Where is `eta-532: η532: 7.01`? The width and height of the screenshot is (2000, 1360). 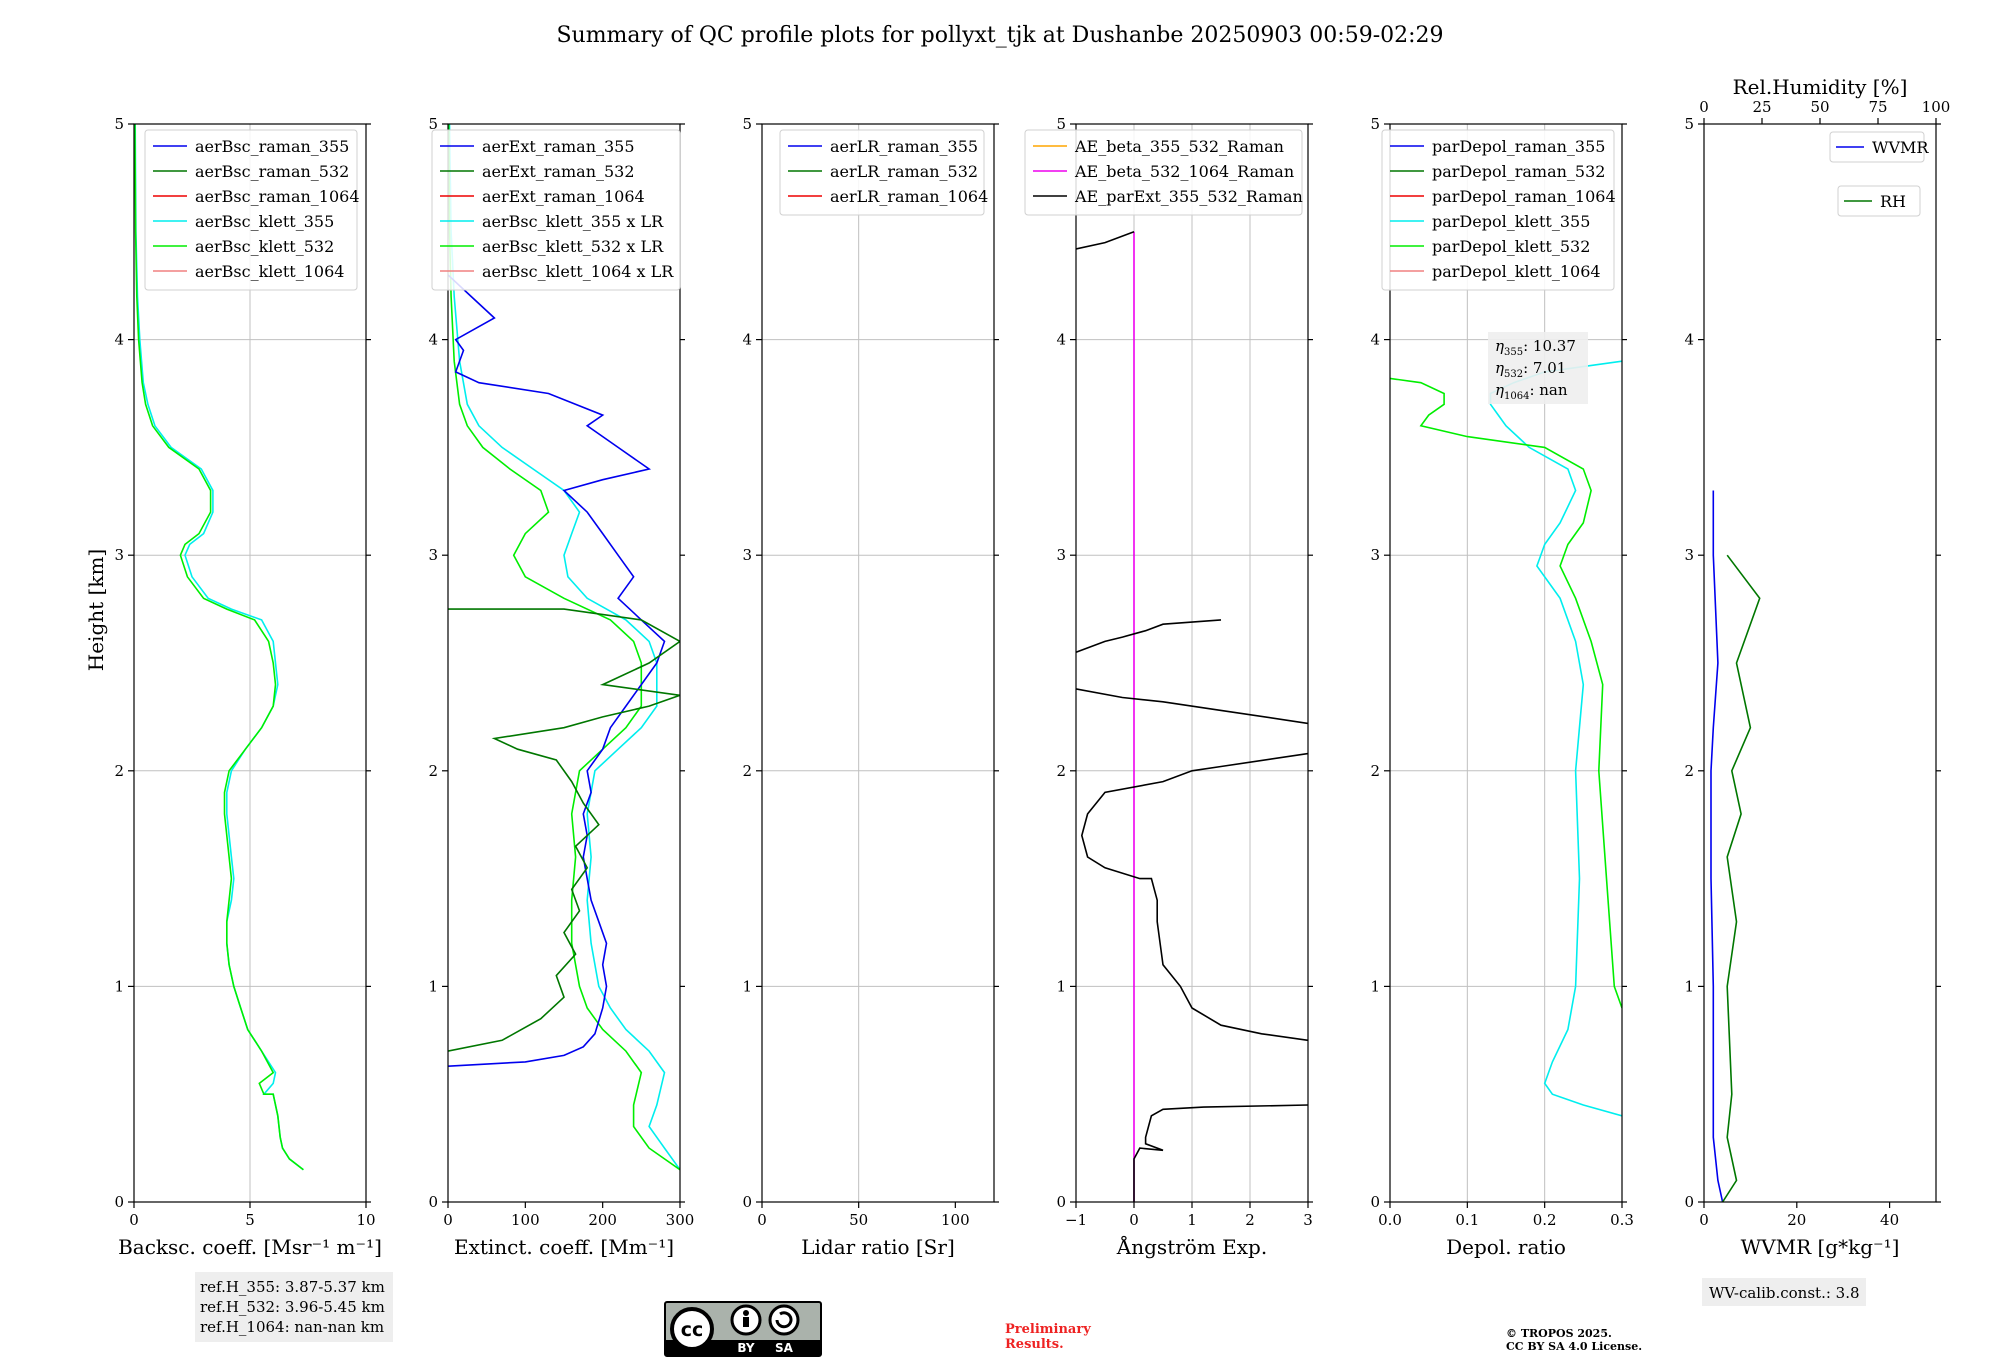
eta-532: η532: 7.01 is located at coordinates (1530, 369).